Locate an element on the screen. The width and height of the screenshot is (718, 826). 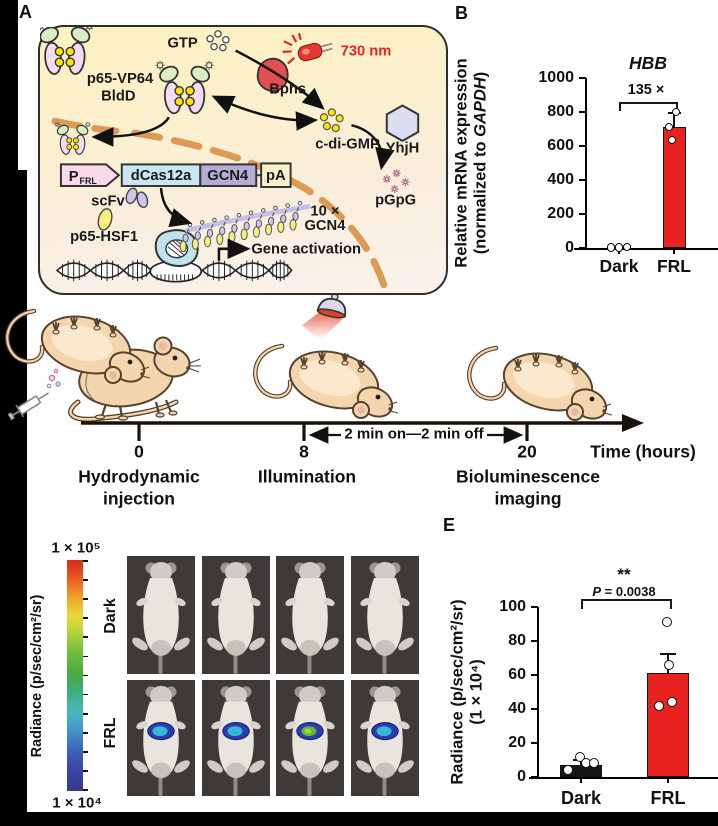
yhjh-label: YhjH is located at coordinates (403, 149).